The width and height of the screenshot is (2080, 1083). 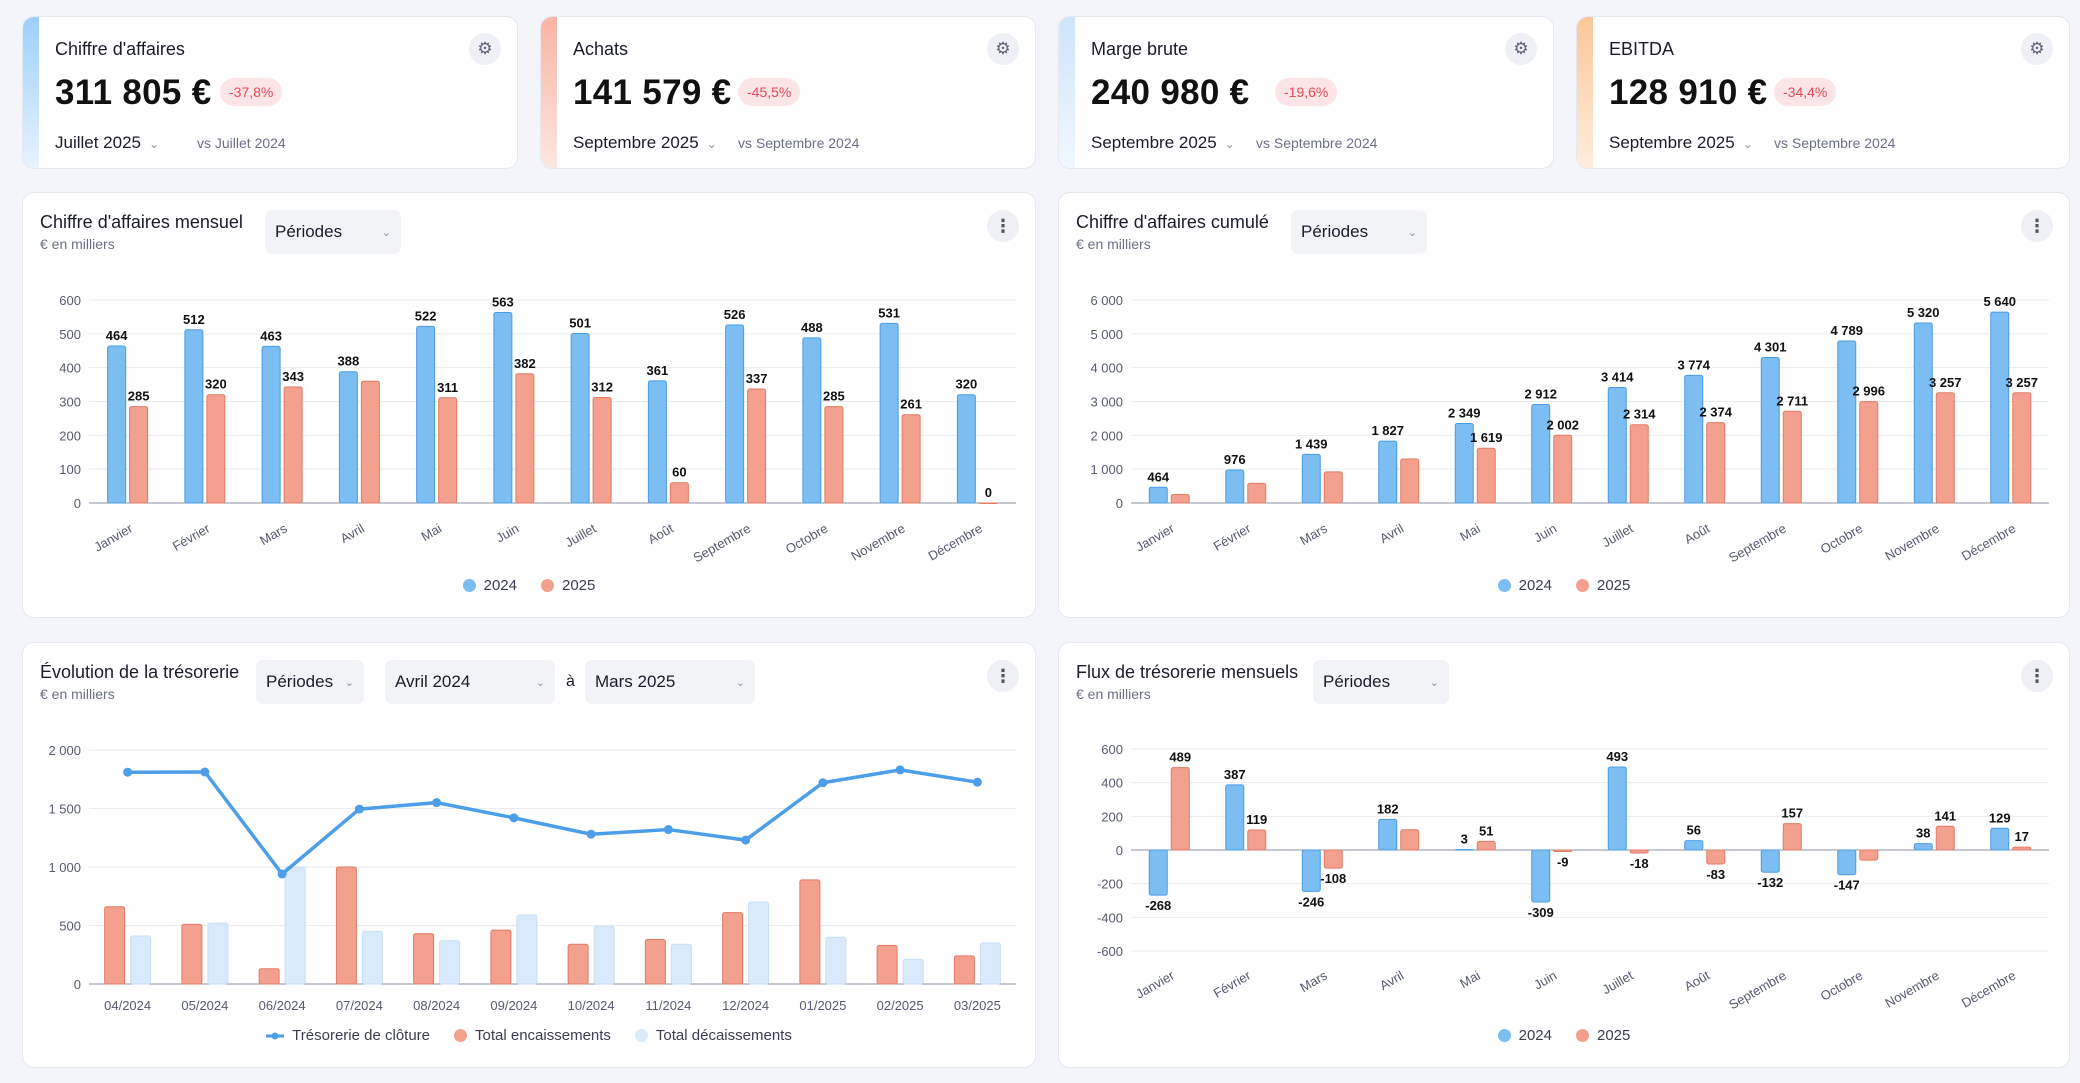 What do you see at coordinates (1106, 334) in the screenshot?
I see `y-tick-label: 5 000` at bounding box center [1106, 334].